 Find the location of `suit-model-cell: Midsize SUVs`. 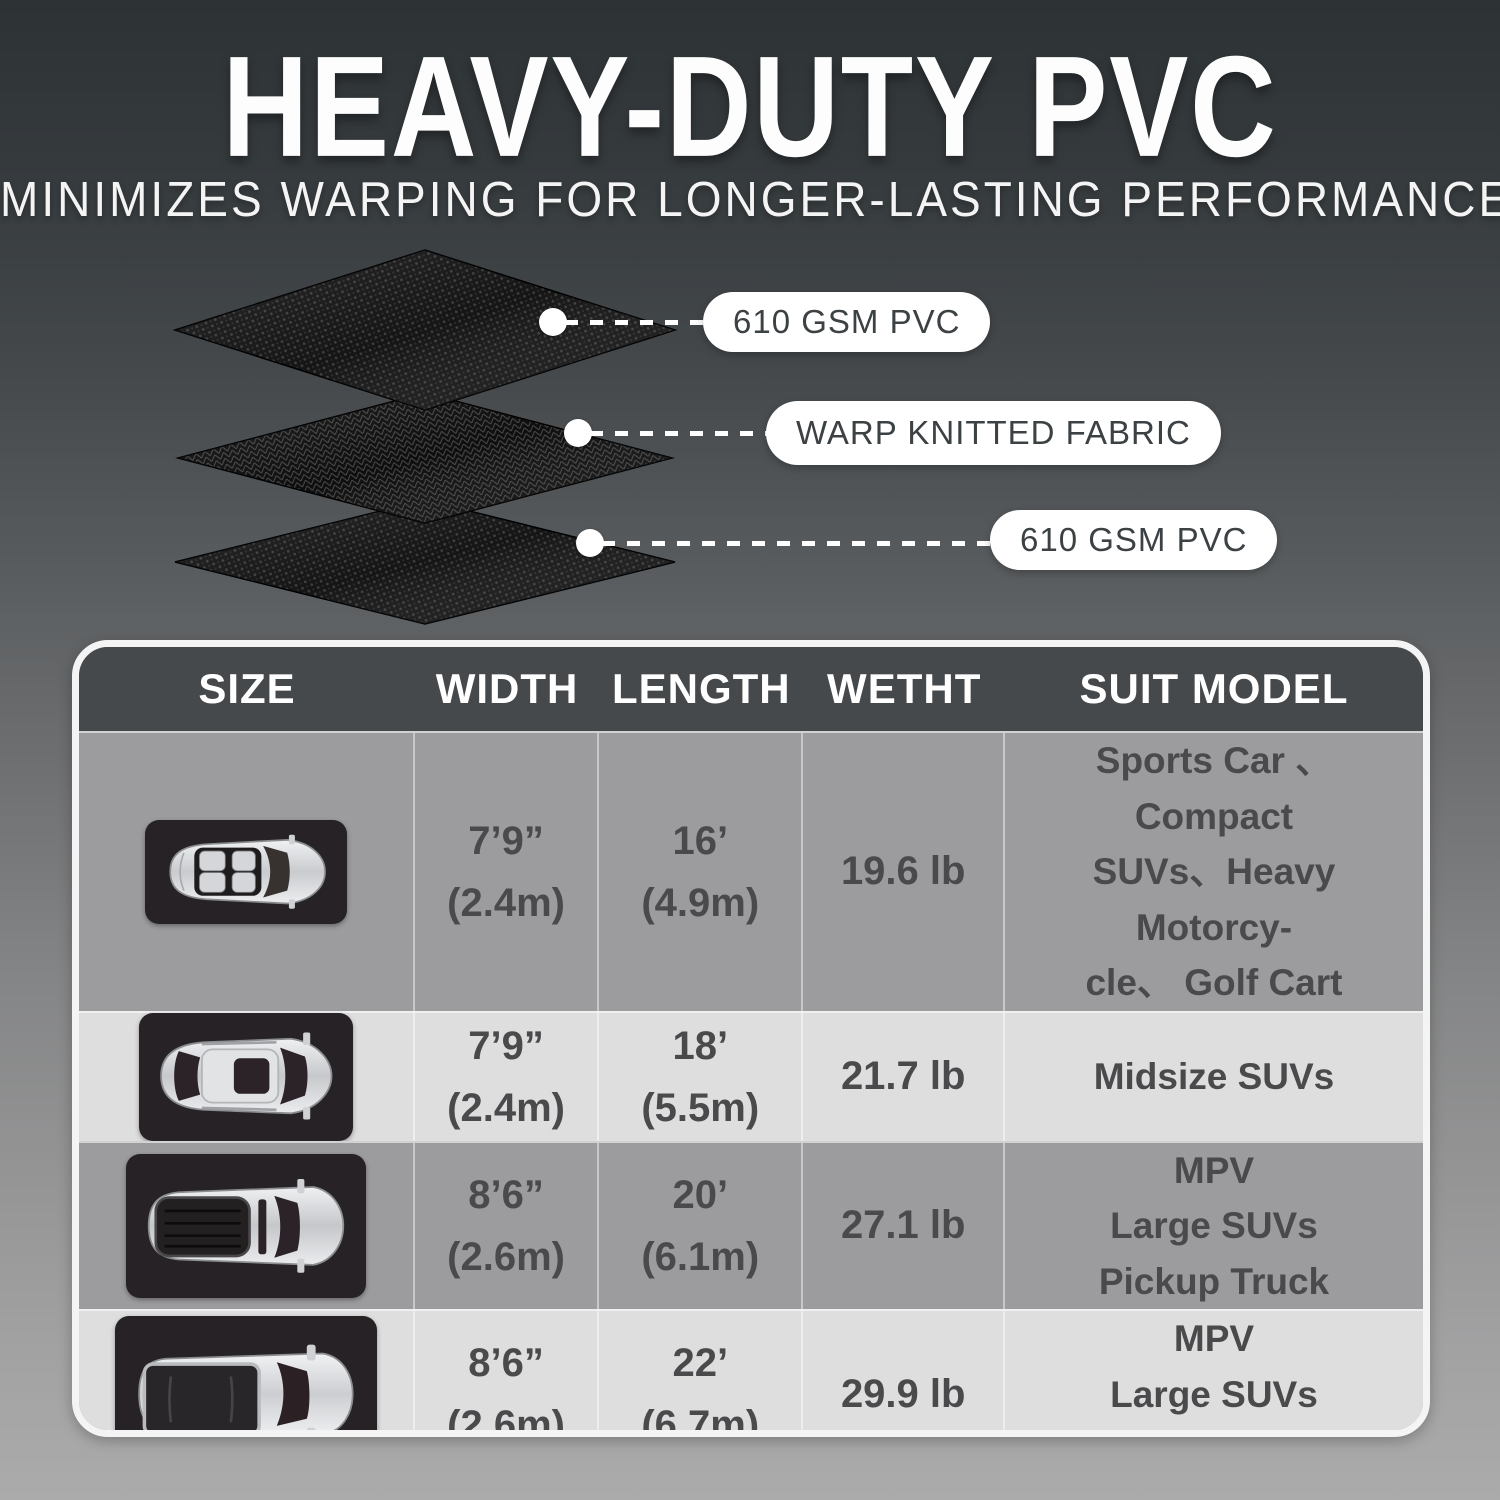

suit-model-cell: Midsize SUVs is located at coordinates (1214, 1076).